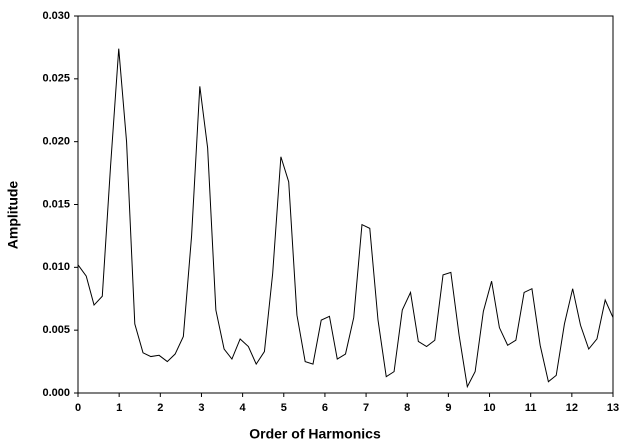 Image resolution: width=624 pixels, height=445 pixels. Describe the element at coordinates (160, 408) in the screenshot. I see `x-tick-label: 2` at that location.